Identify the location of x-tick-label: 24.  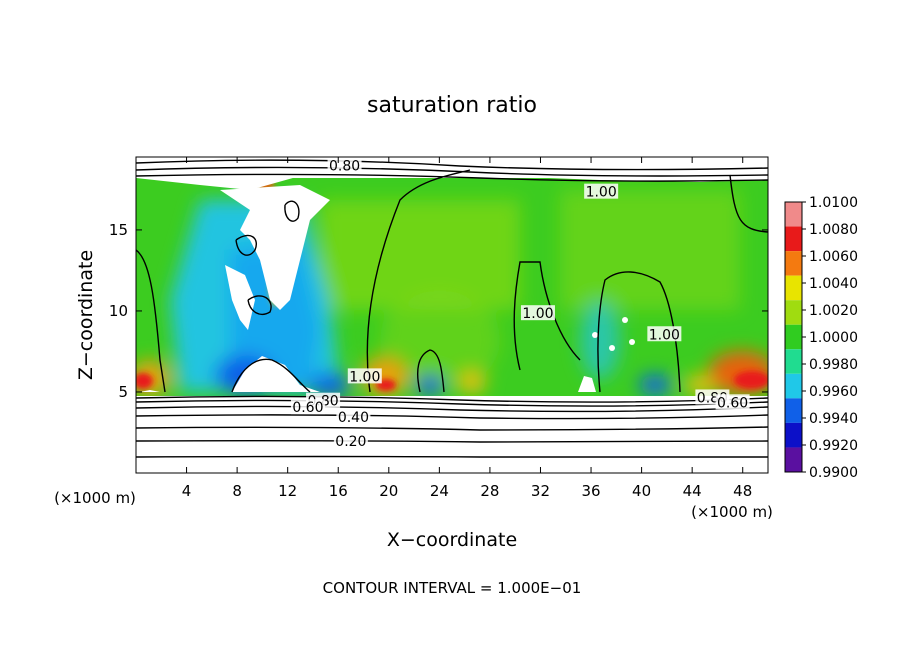
(439, 491).